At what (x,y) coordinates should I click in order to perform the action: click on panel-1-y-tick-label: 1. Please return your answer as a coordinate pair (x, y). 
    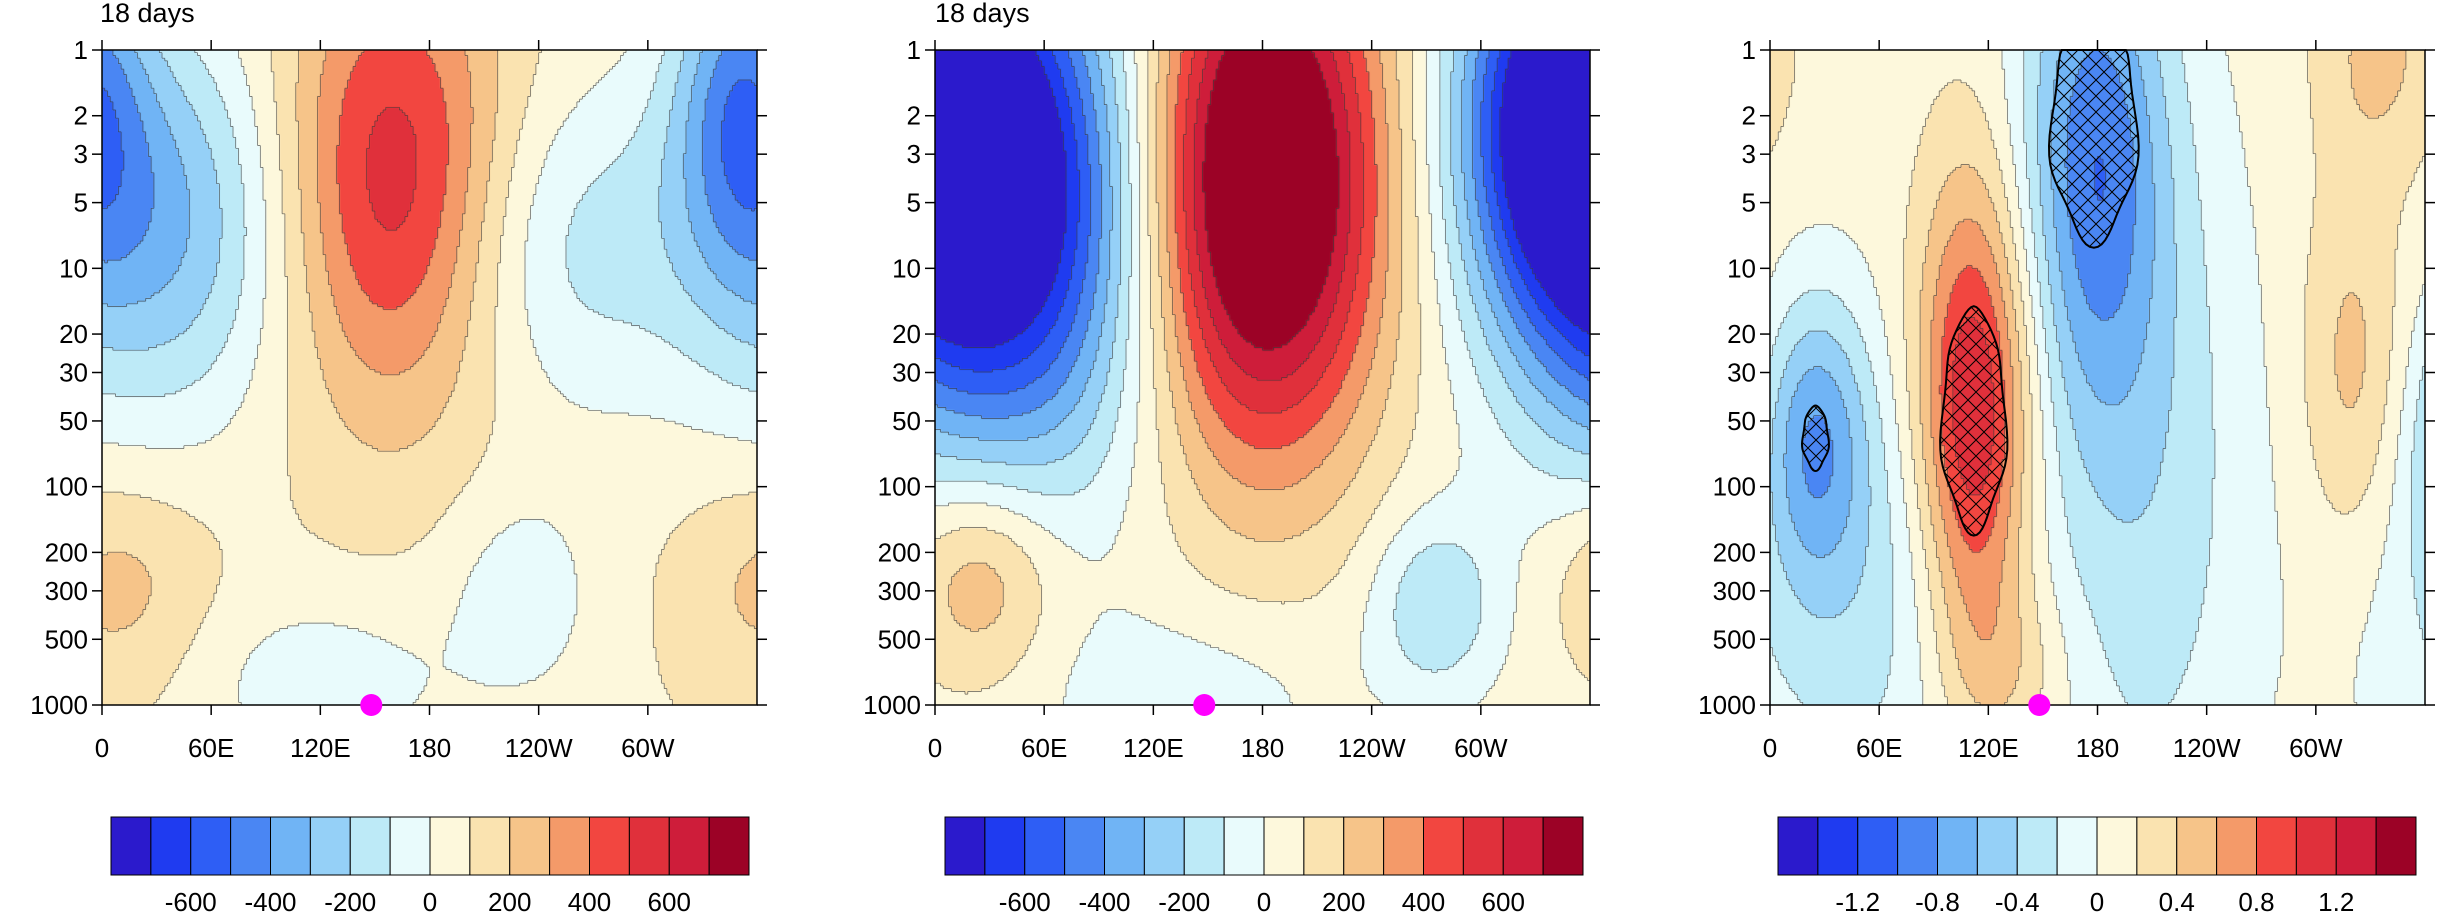
    Looking at the image, I should click on (81, 50).